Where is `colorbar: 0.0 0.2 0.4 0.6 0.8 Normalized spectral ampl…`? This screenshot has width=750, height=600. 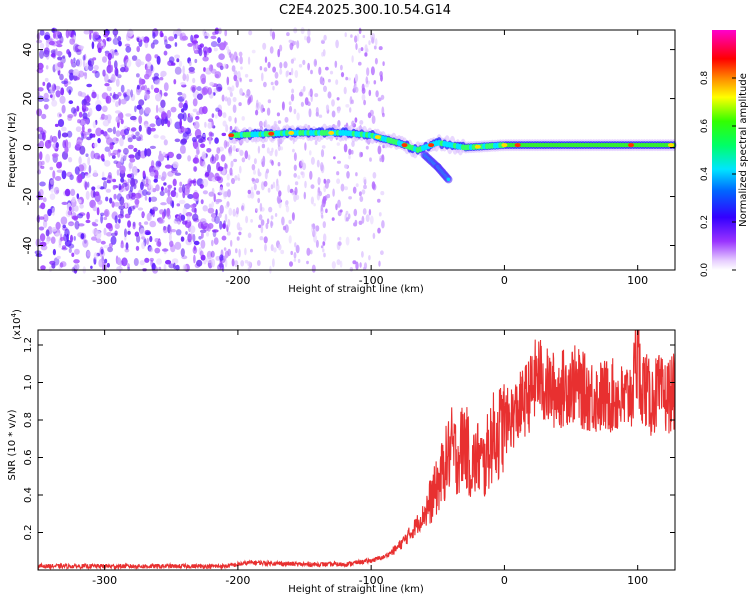
colorbar: 0.0 0.2 0.4 0.6 0.8 Normalized spectral ampl… is located at coordinates (724, 153).